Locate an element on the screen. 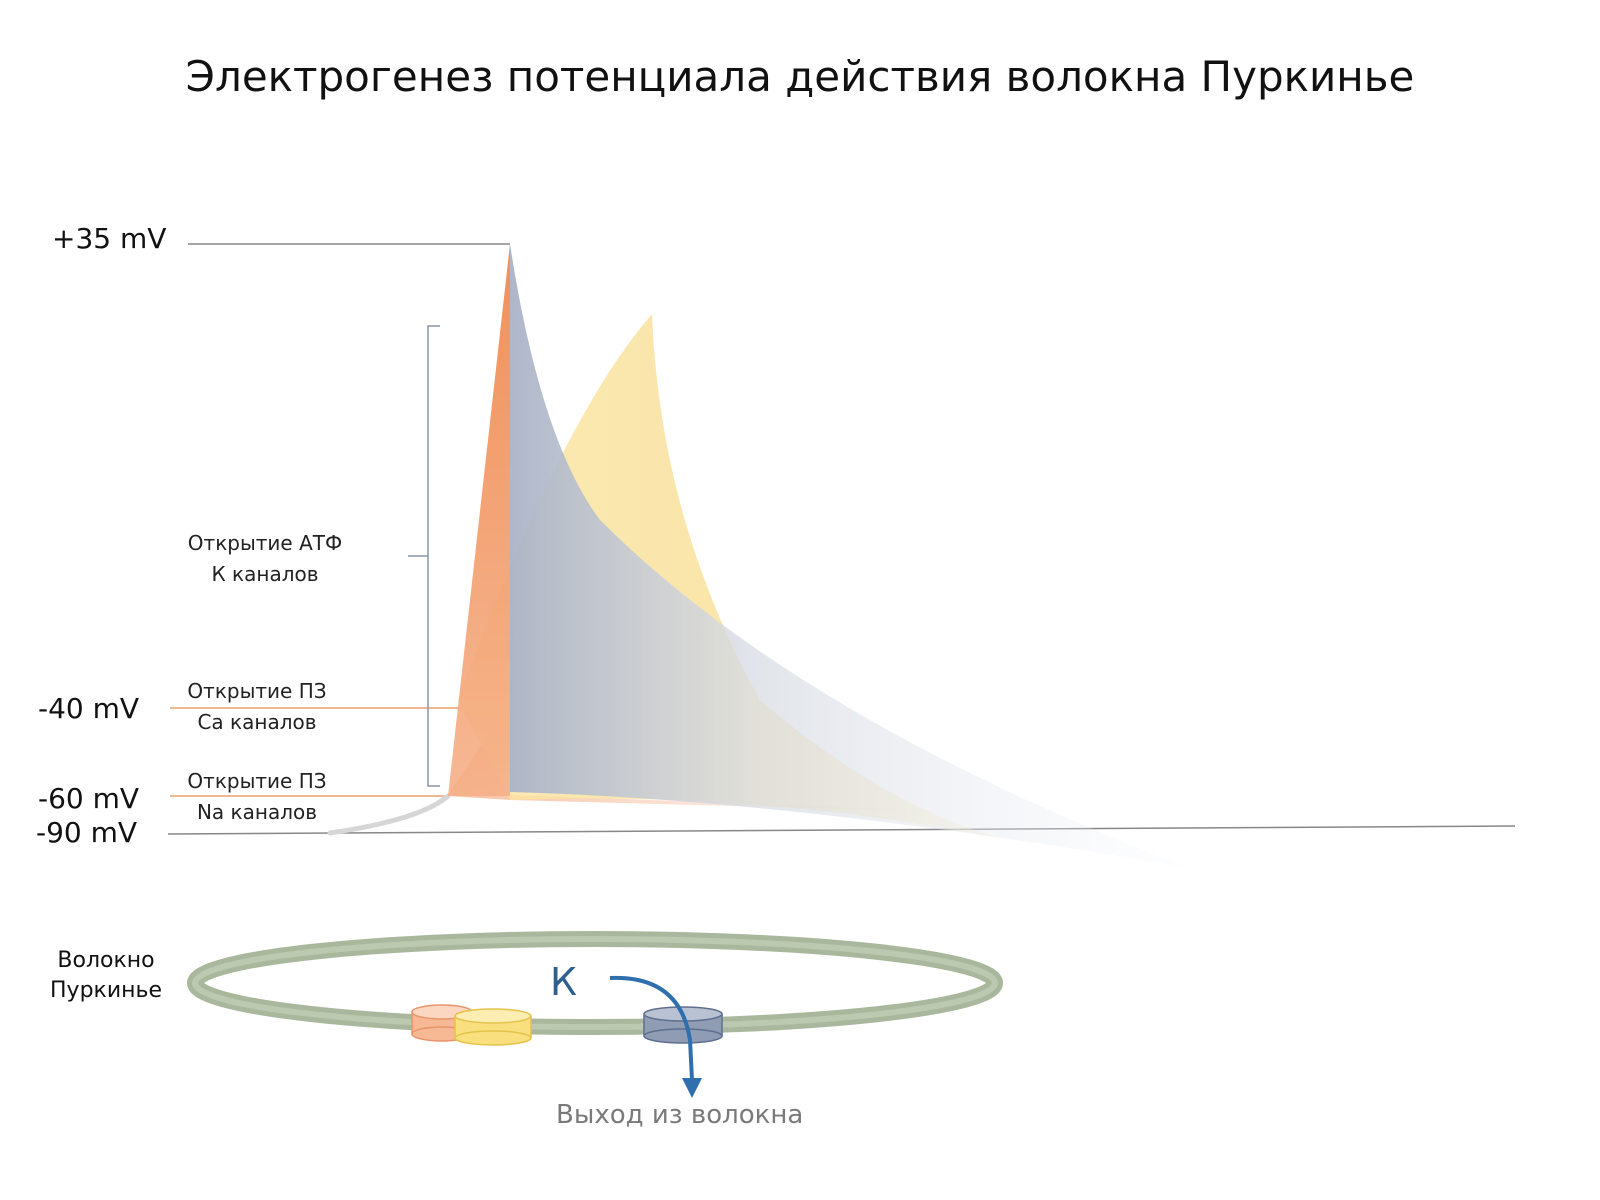 The width and height of the screenshot is (1600, 1200). na-line1: Открытие ПЗ is located at coordinates (257, 781).